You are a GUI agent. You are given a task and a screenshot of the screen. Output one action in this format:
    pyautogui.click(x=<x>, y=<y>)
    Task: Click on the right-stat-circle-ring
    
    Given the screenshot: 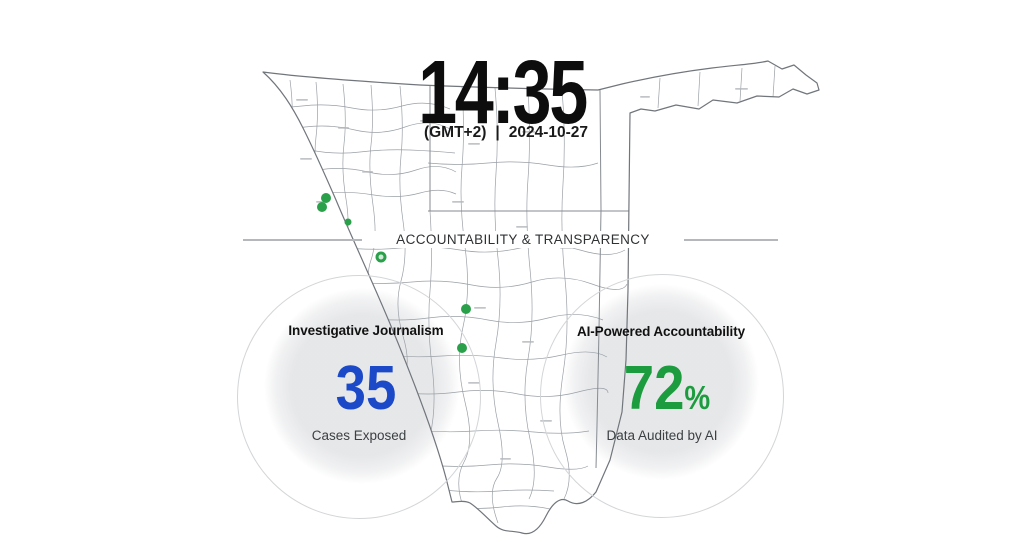 What is the action you would take?
    pyautogui.click(x=662, y=396)
    